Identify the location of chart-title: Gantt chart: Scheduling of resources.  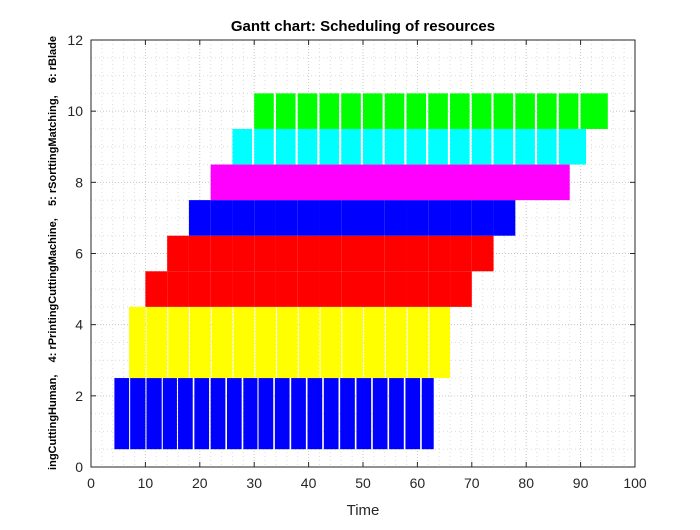
(363, 26).